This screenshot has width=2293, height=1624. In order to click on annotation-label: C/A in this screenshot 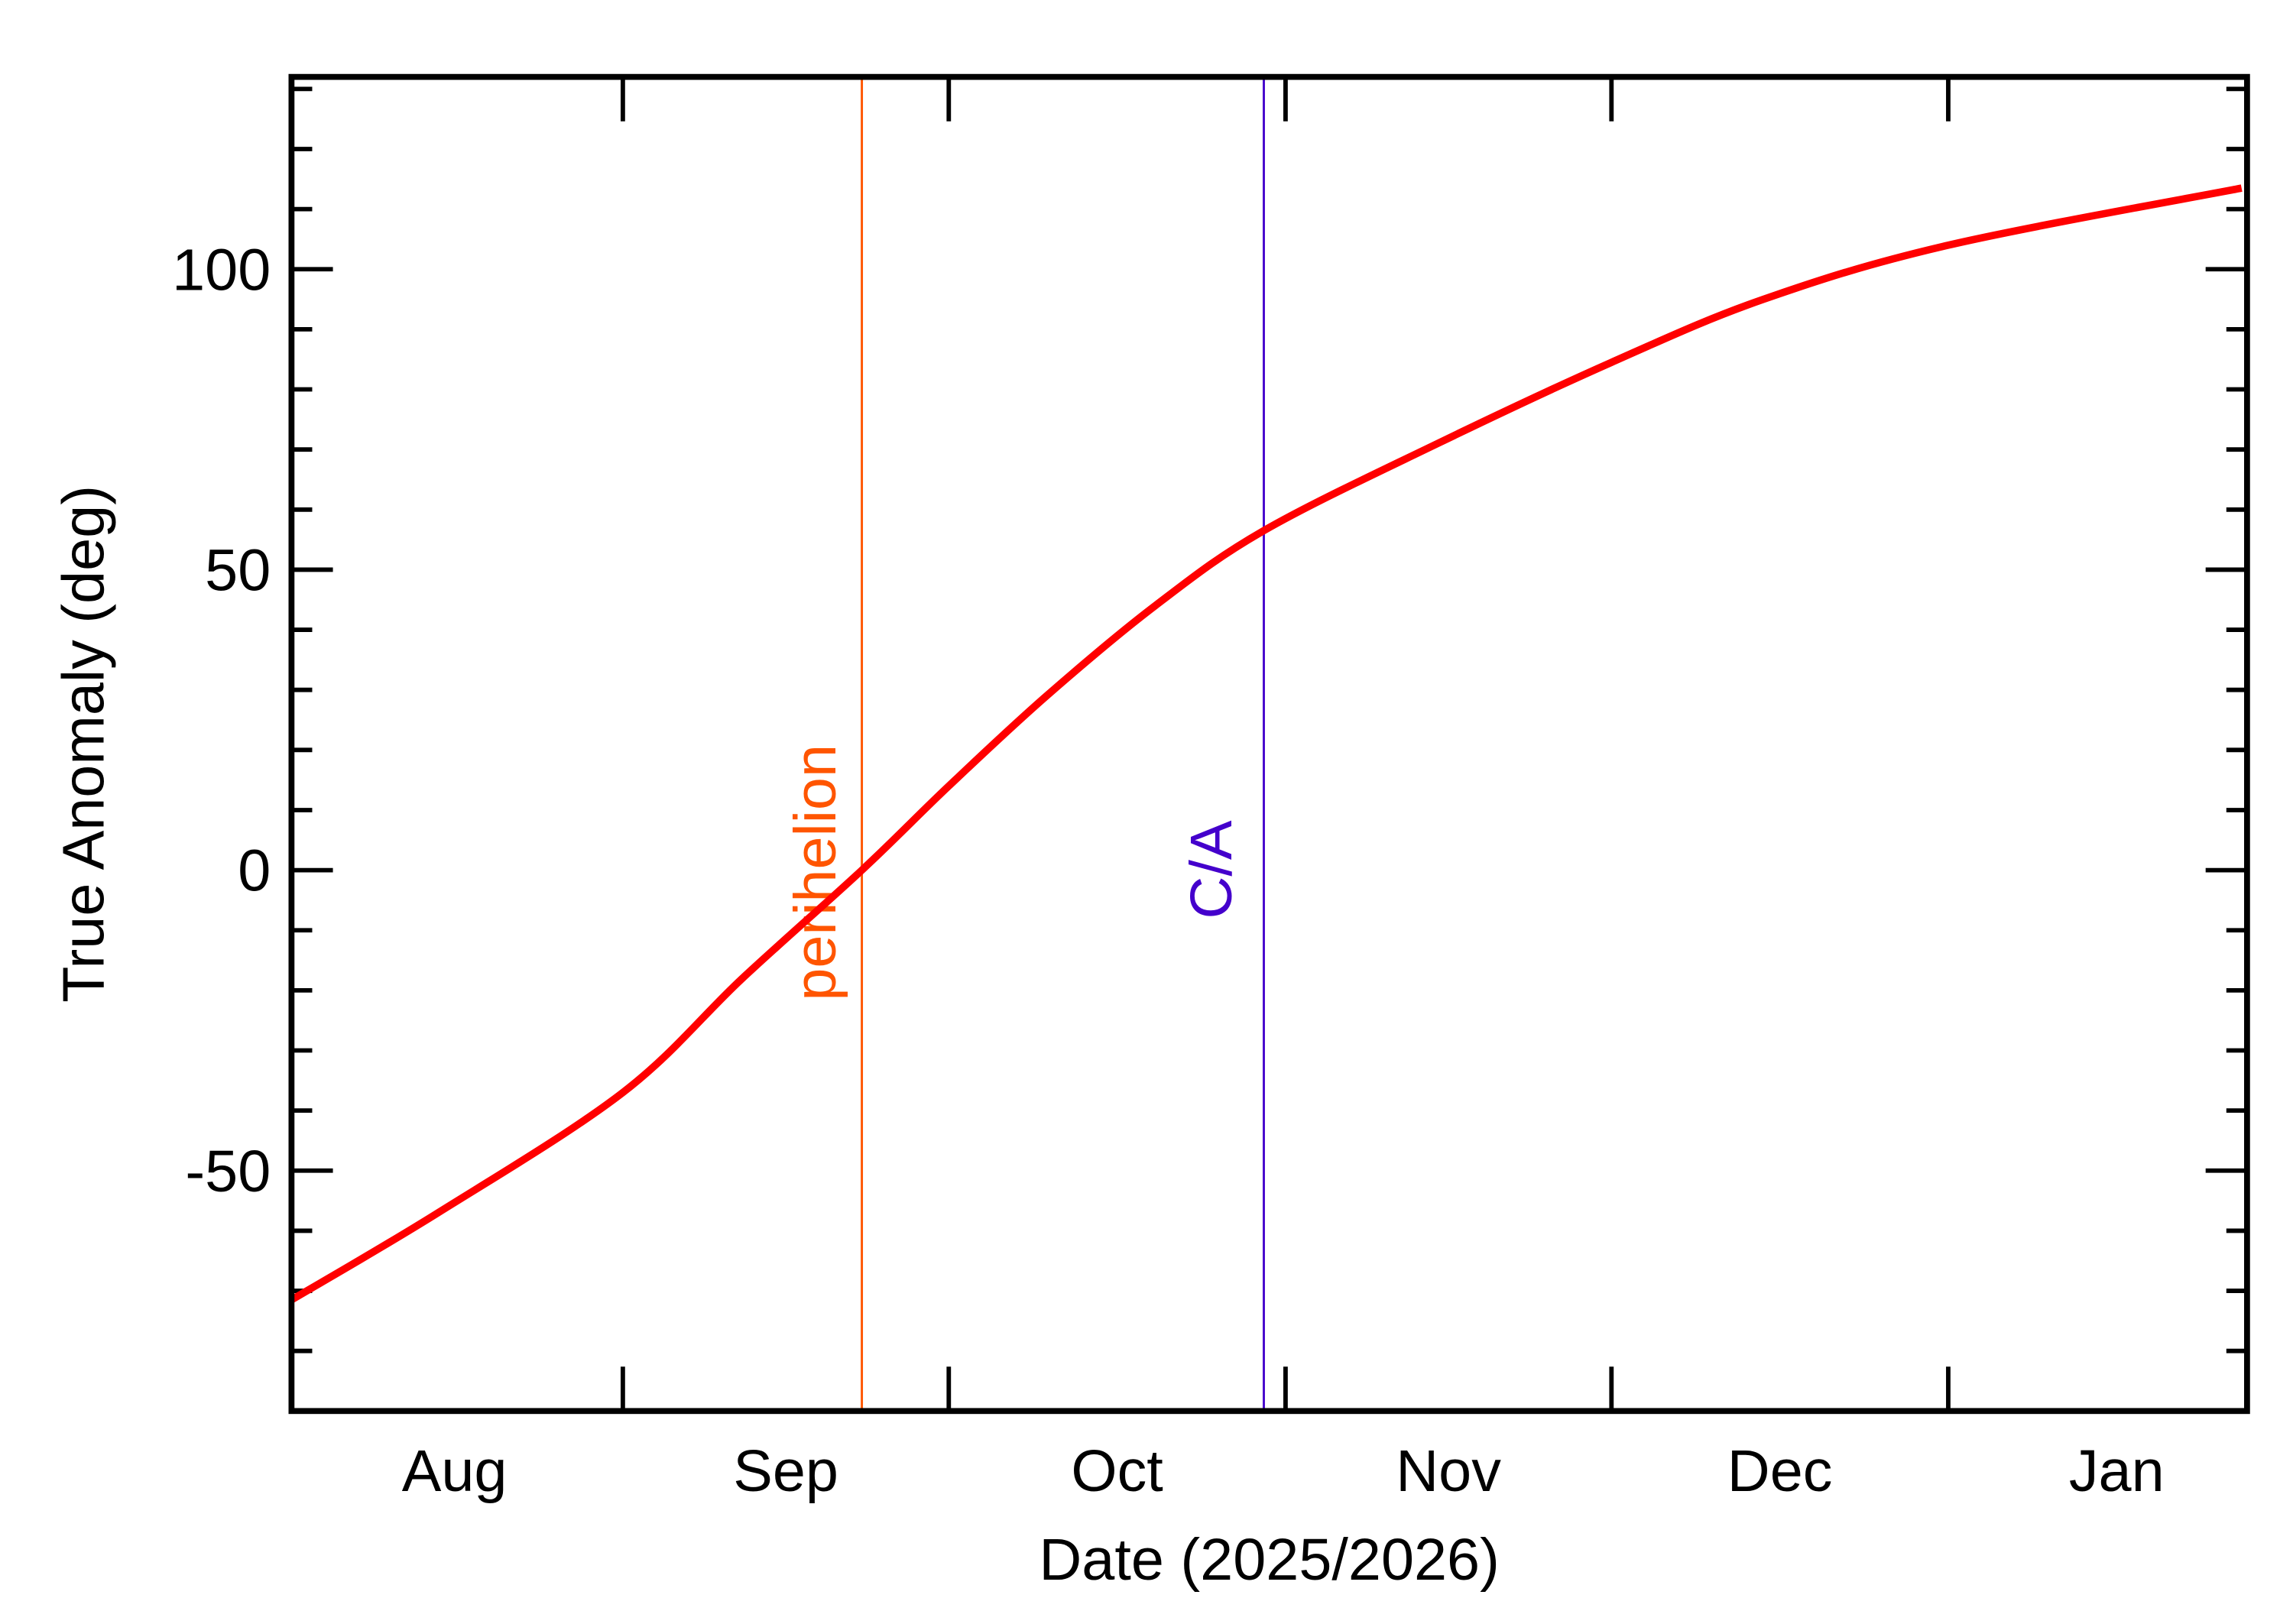, I will do `click(1211, 869)`.